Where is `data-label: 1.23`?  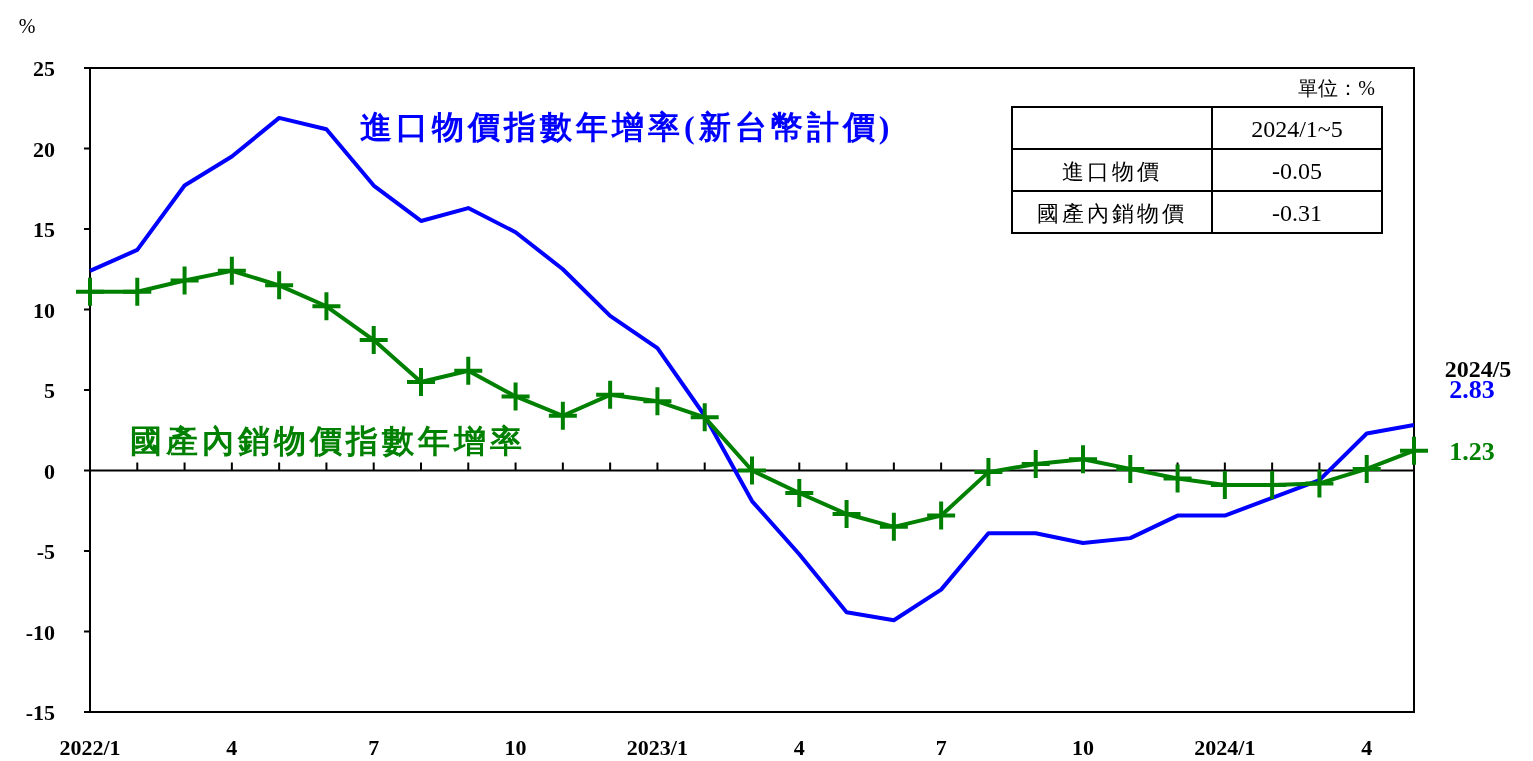
data-label: 1.23 is located at coordinates (1472, 451).